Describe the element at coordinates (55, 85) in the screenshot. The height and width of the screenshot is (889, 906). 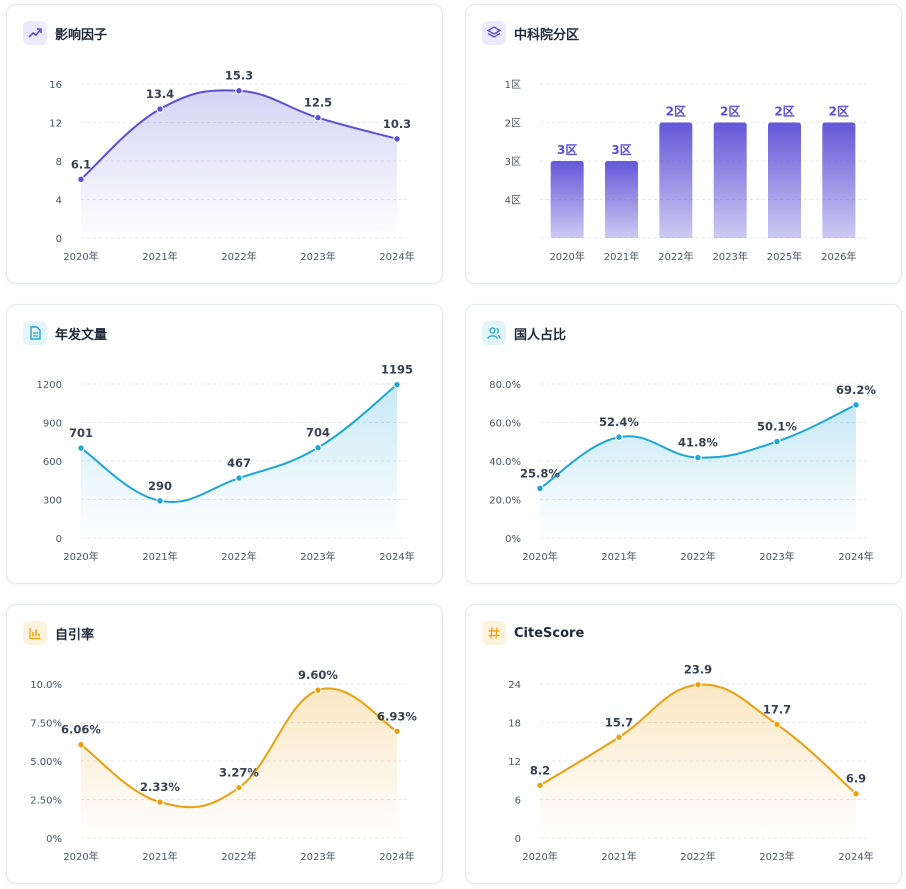
I see `y-tick-label: 16` at that location.